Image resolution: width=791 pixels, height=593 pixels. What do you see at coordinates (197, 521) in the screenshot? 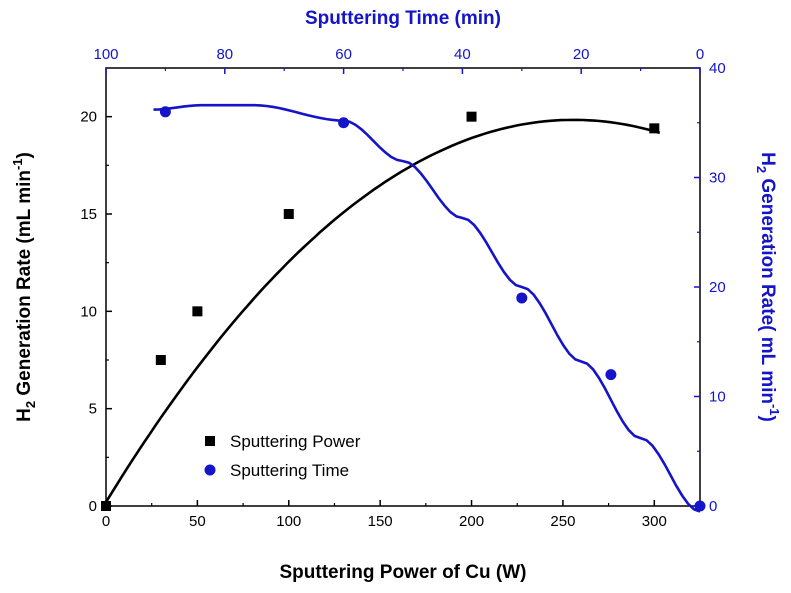
I see `x-bottom-tick-label: 50` at bounding box center [197, 521].